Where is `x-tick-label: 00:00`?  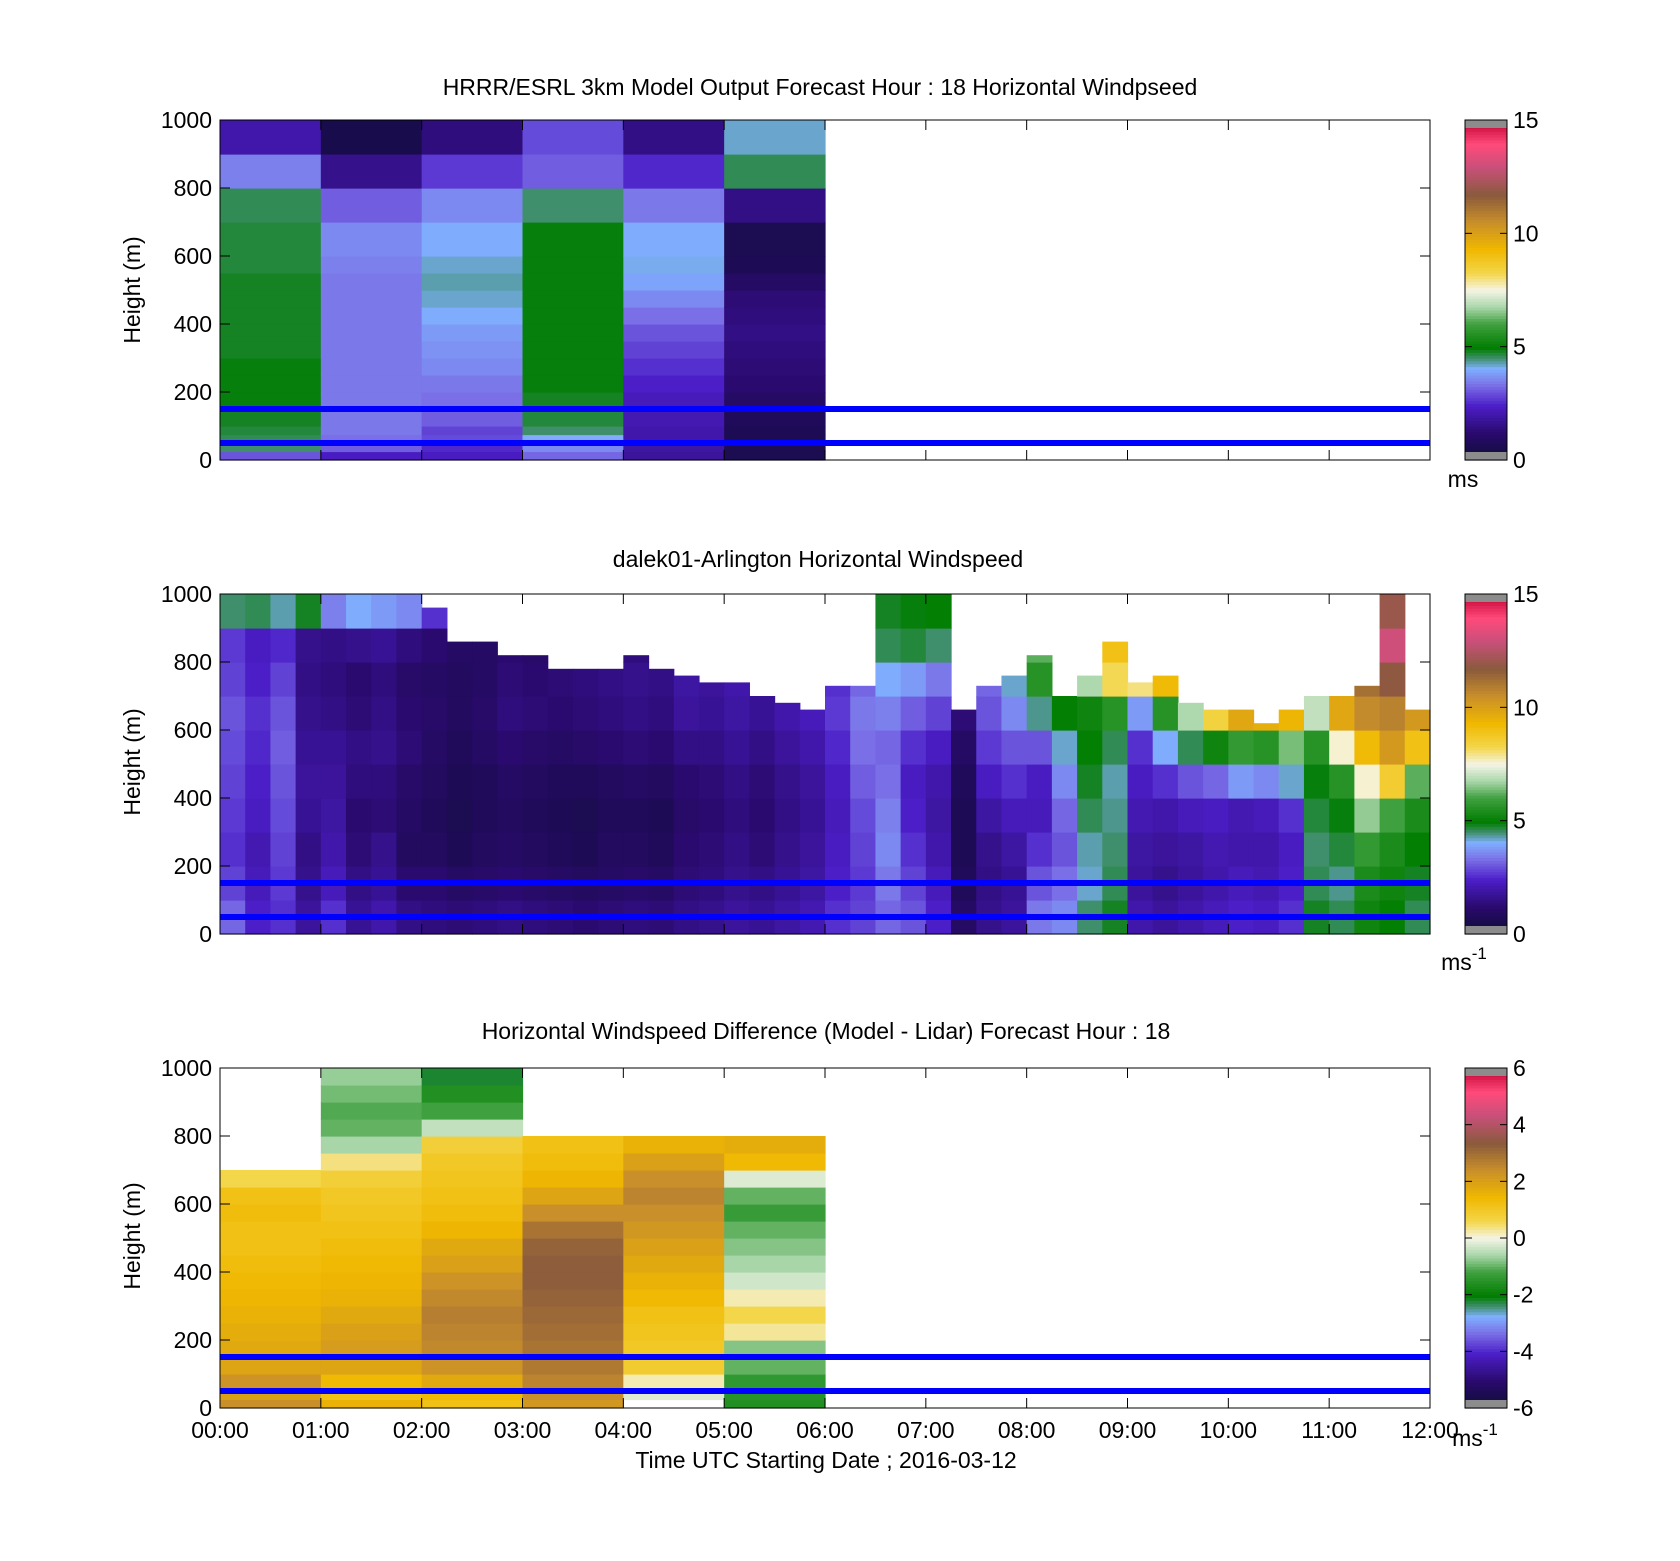
x-tick-label: 00:00 is located at coordinates (220, 1430).